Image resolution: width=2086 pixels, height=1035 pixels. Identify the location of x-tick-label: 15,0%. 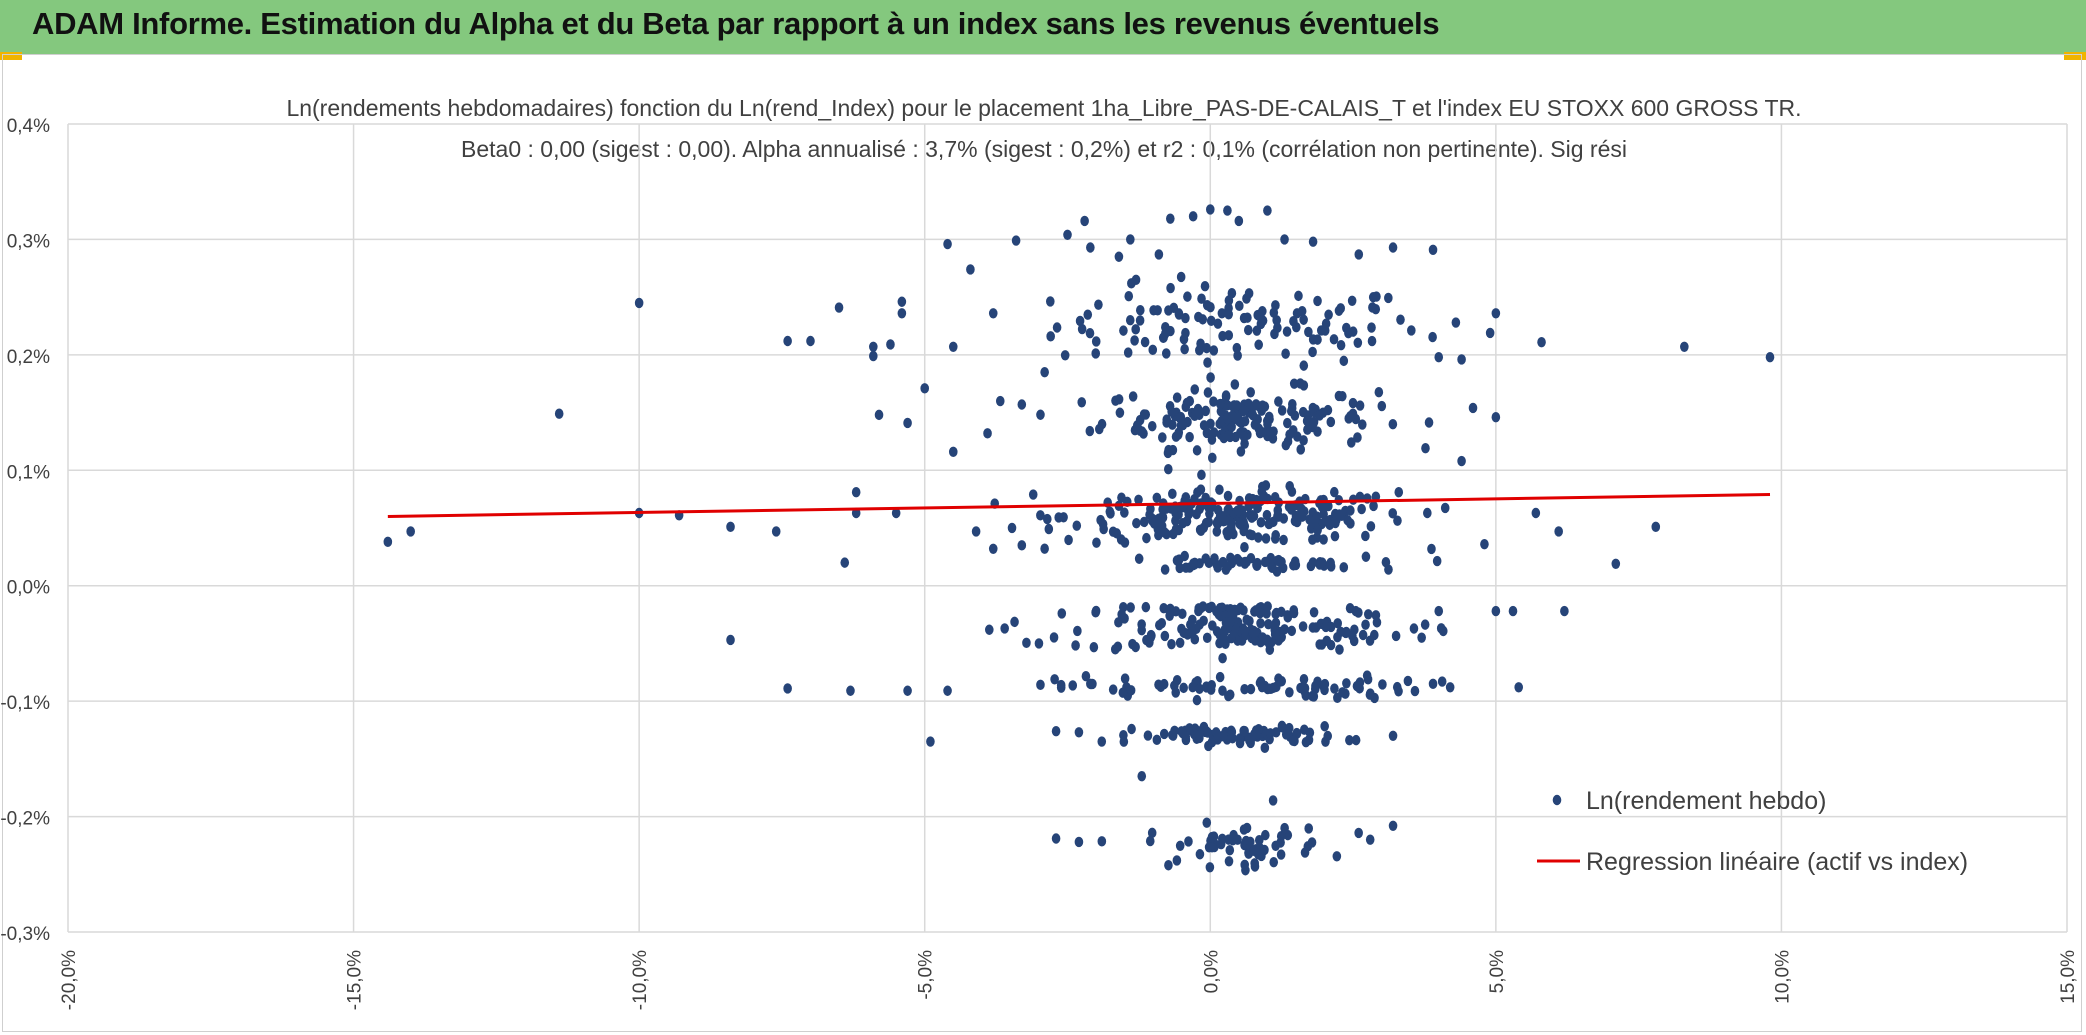
(2068, 977).